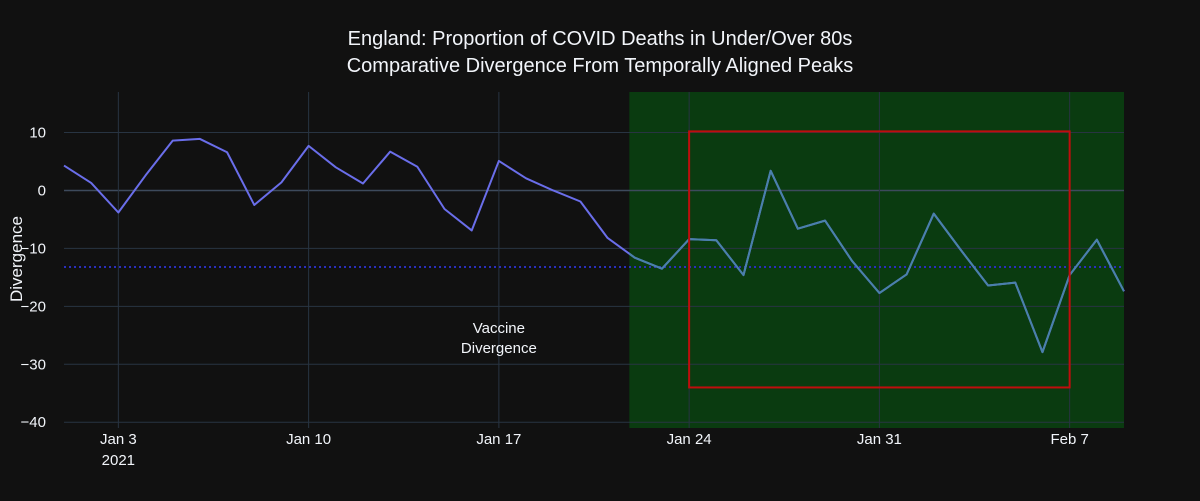 The width and height of the screenshot is (1200, 501). What do you see at coordinates (42, 190) in the screenshot?
I see `y-tick-label: 0` at bounding box center [42, 190].